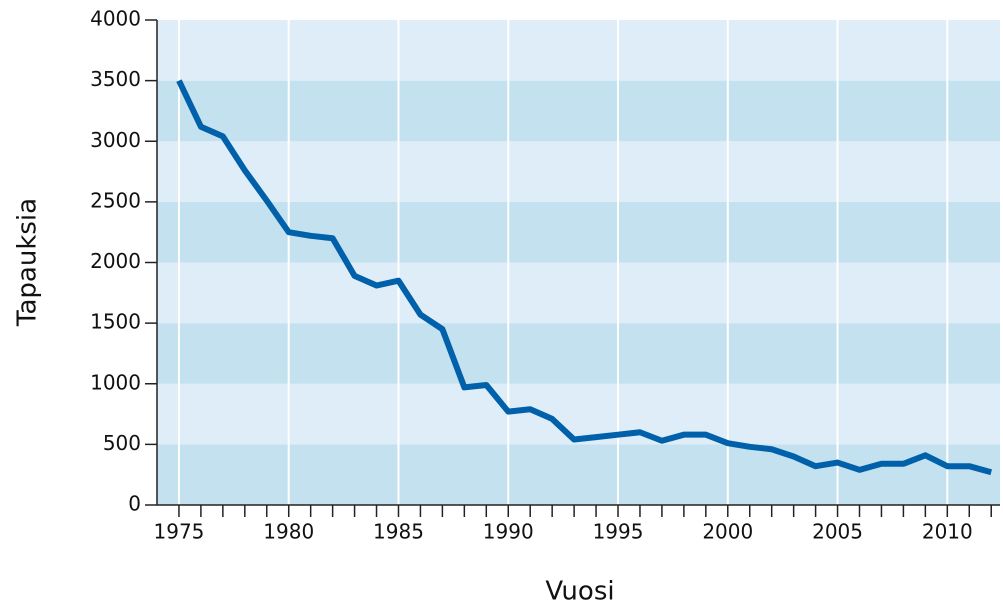 This screenshot has height=607, width=1003. Describe the element at coordinates (508, 532) in the screenshot. I see `x-tick-label: 1990` at that location.